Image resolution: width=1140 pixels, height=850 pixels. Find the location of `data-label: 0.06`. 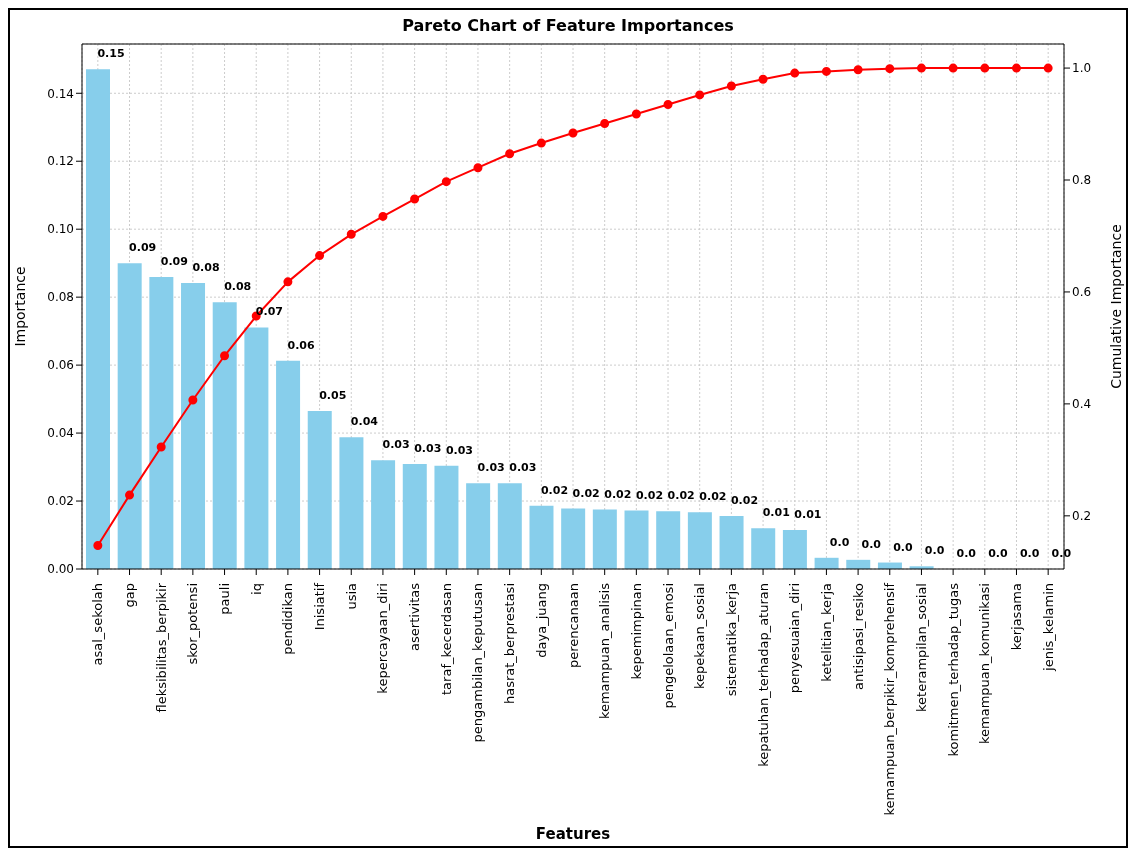

data-label: 0.06 is located at coordinates (301, 345).